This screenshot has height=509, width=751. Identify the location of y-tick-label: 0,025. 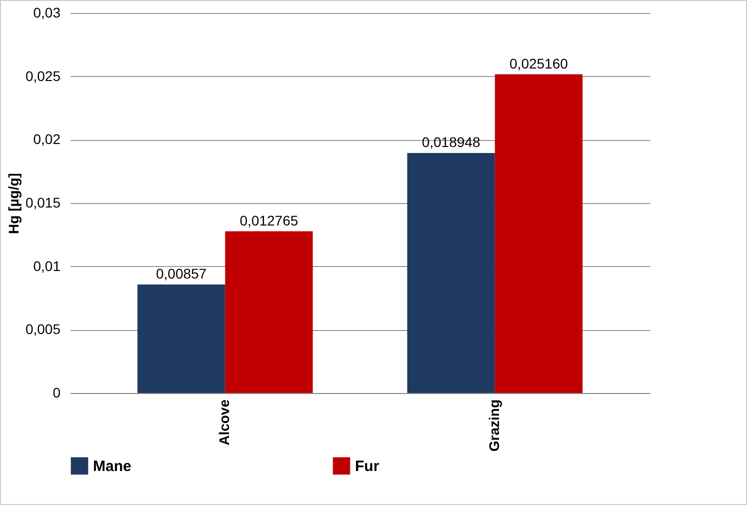
(43, 76).